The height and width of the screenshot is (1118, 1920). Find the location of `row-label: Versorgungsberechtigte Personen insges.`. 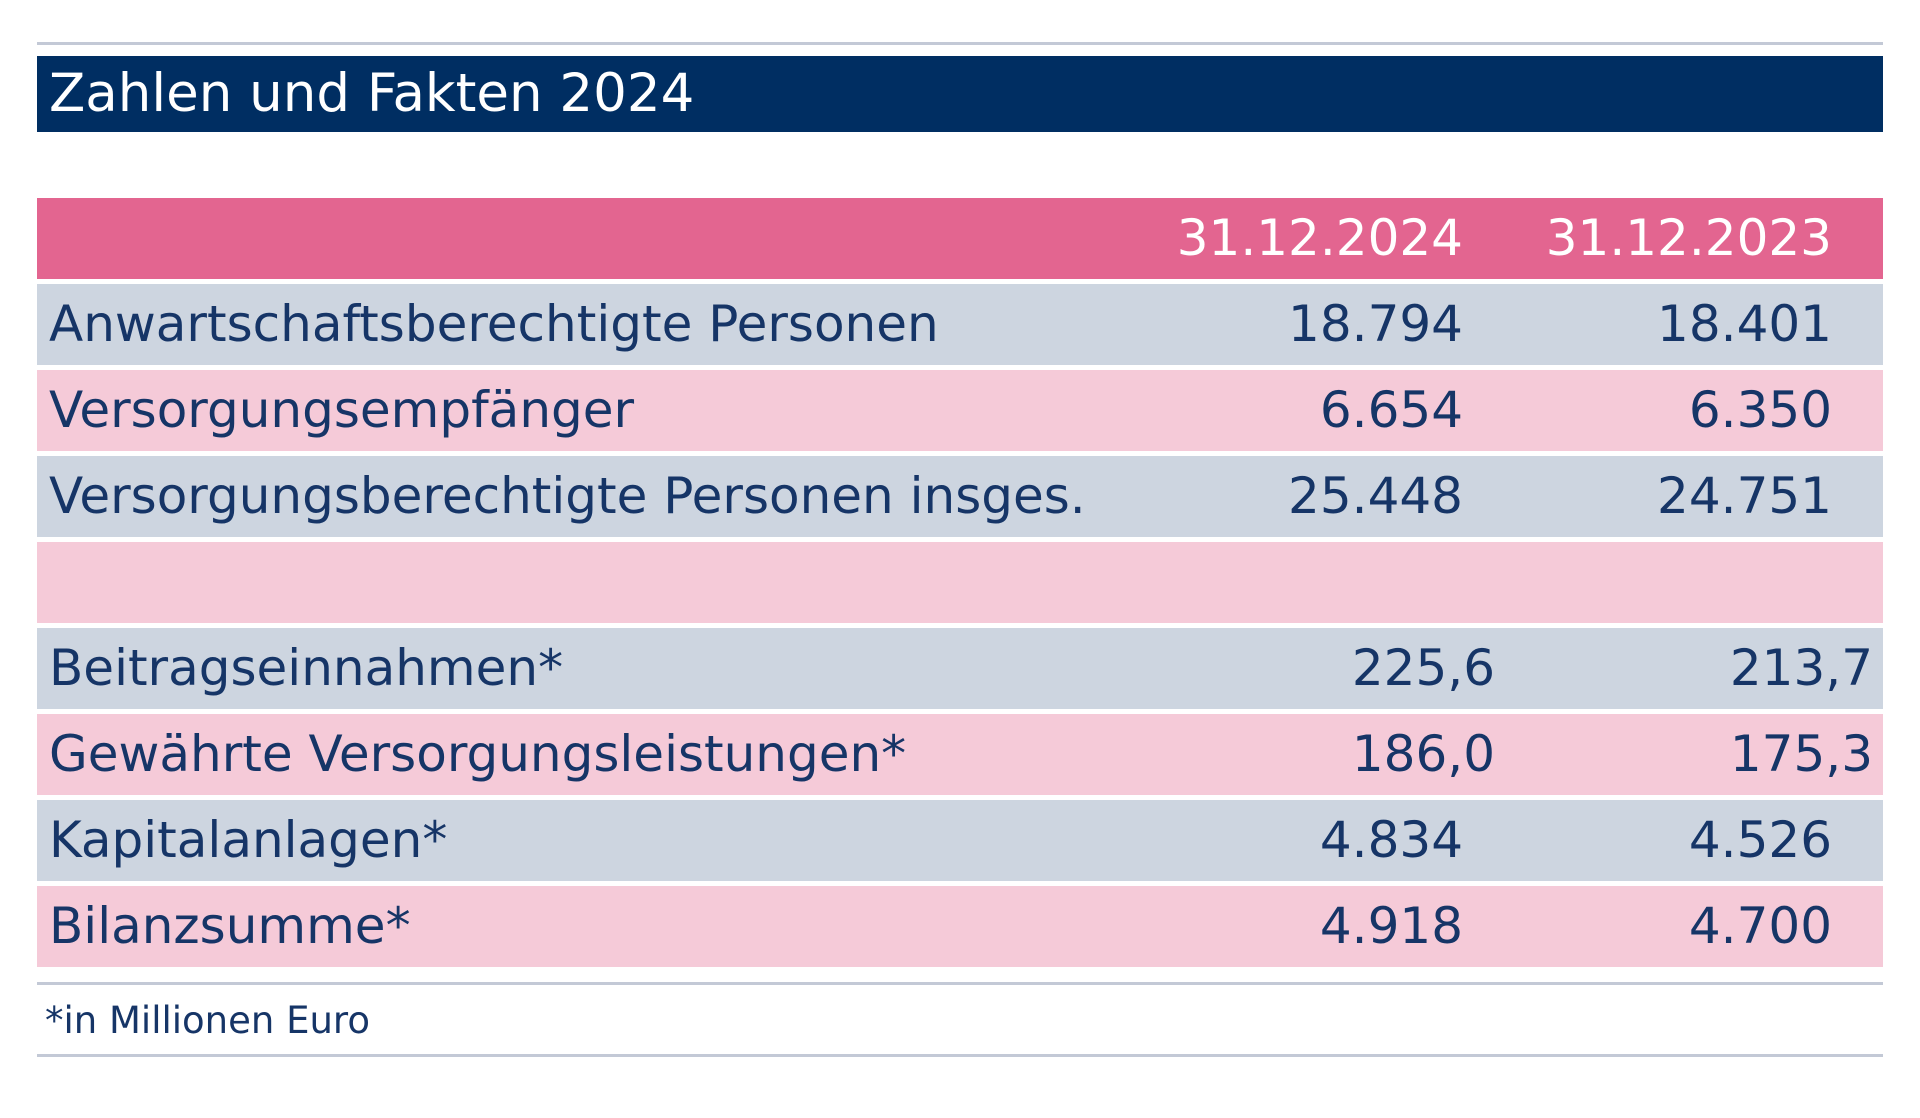

row-label: Versorgungsberechtigte Personen insges. is located at coordinates (567, 496).